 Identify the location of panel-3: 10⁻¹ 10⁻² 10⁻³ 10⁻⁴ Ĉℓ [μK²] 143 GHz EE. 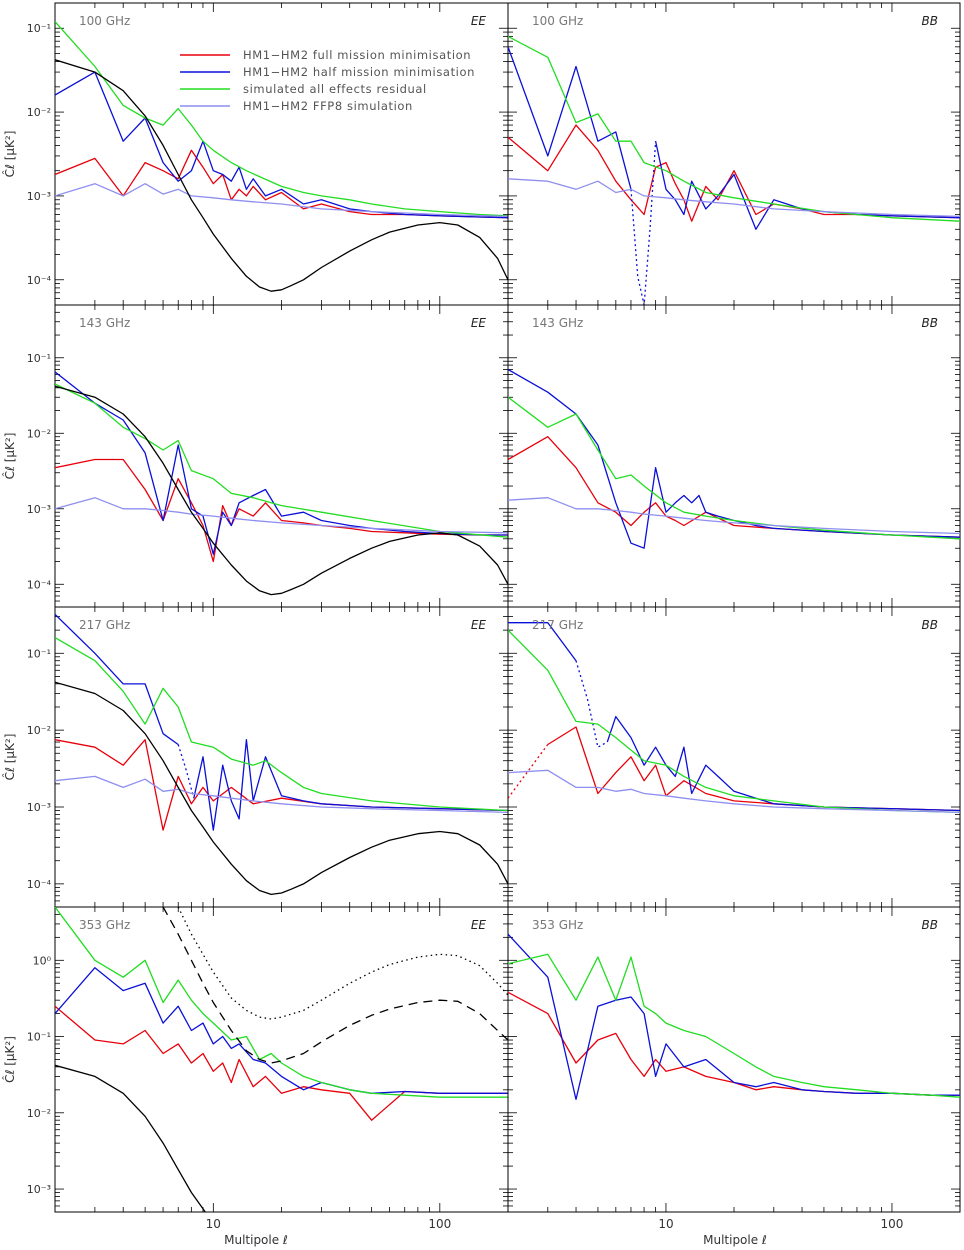
(255, 456).